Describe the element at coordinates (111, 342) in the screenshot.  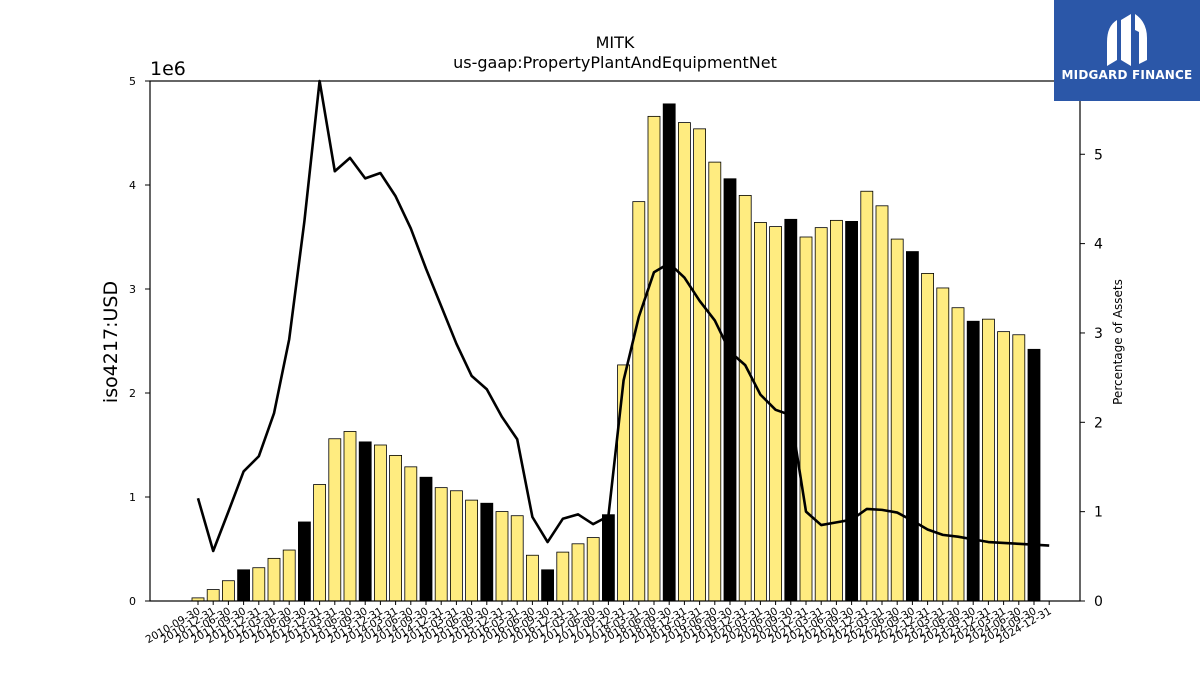
I see `y-axis-label: iso4217:USD` at that location.